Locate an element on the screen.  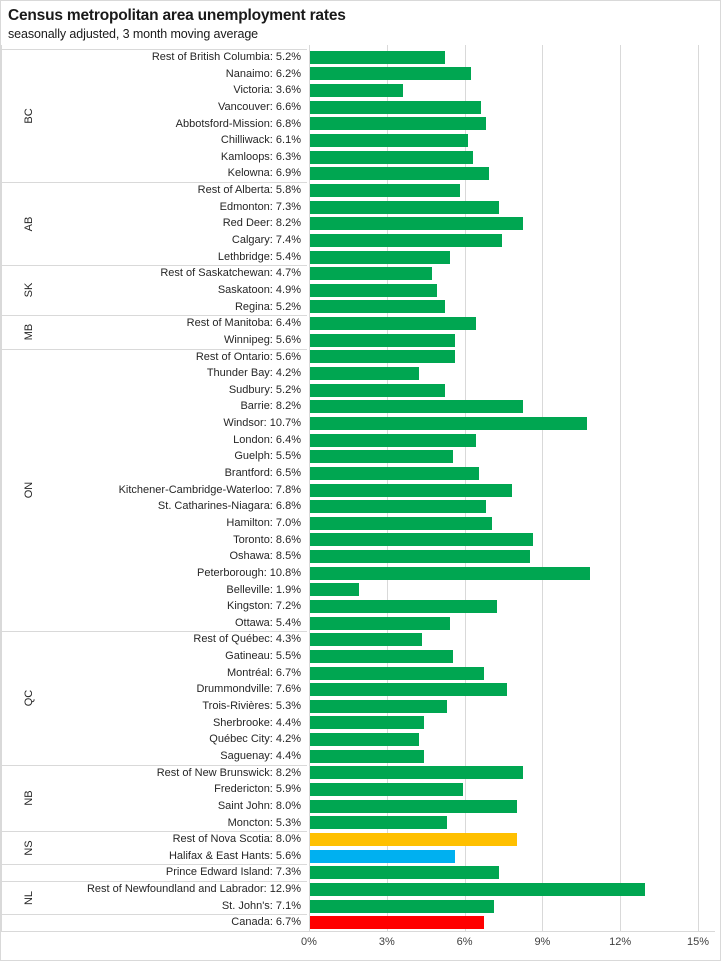
bar-label: Peterborough: 10.8% is located at coordinates (249, 572).